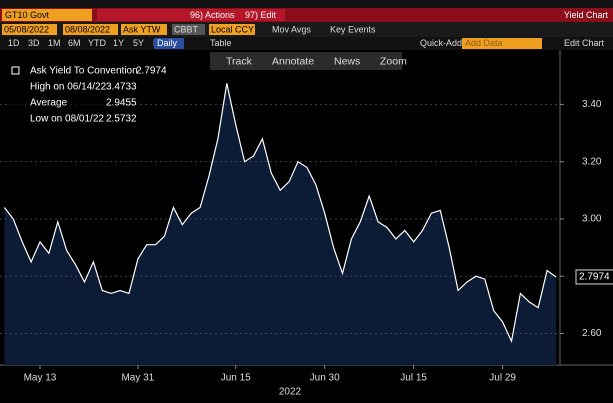  Describe the element at coordinates (84, 71) in the screenshot. I see `legend-label: Ask Yield To Convention` at that location.